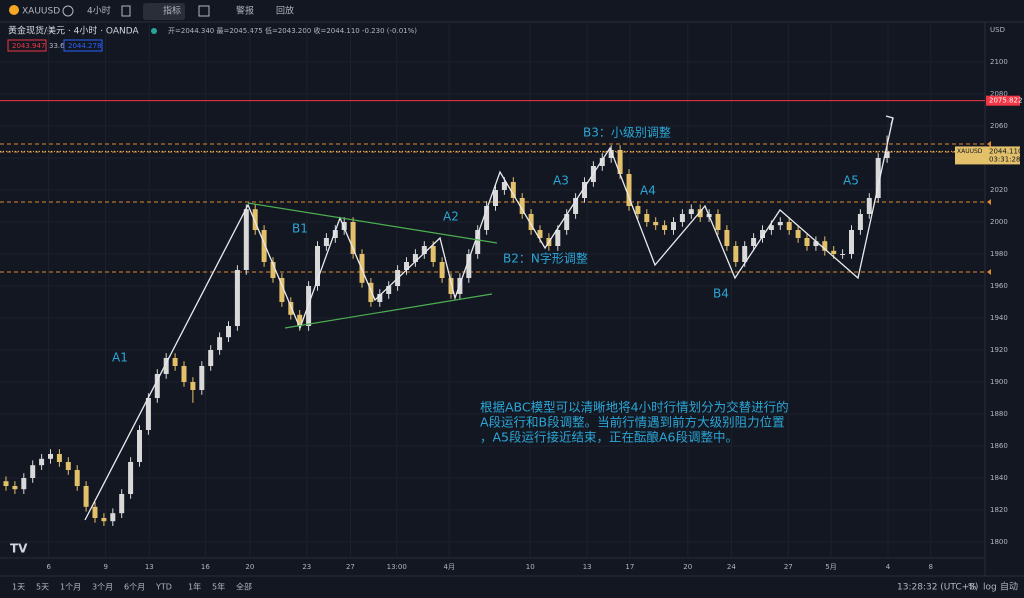 The width and height of the screenshot is (1024, 598). What do you see at coordinates (134, 587) in the screenshot?
I see `range-button: 6个月` at bounding box center [134, 587].